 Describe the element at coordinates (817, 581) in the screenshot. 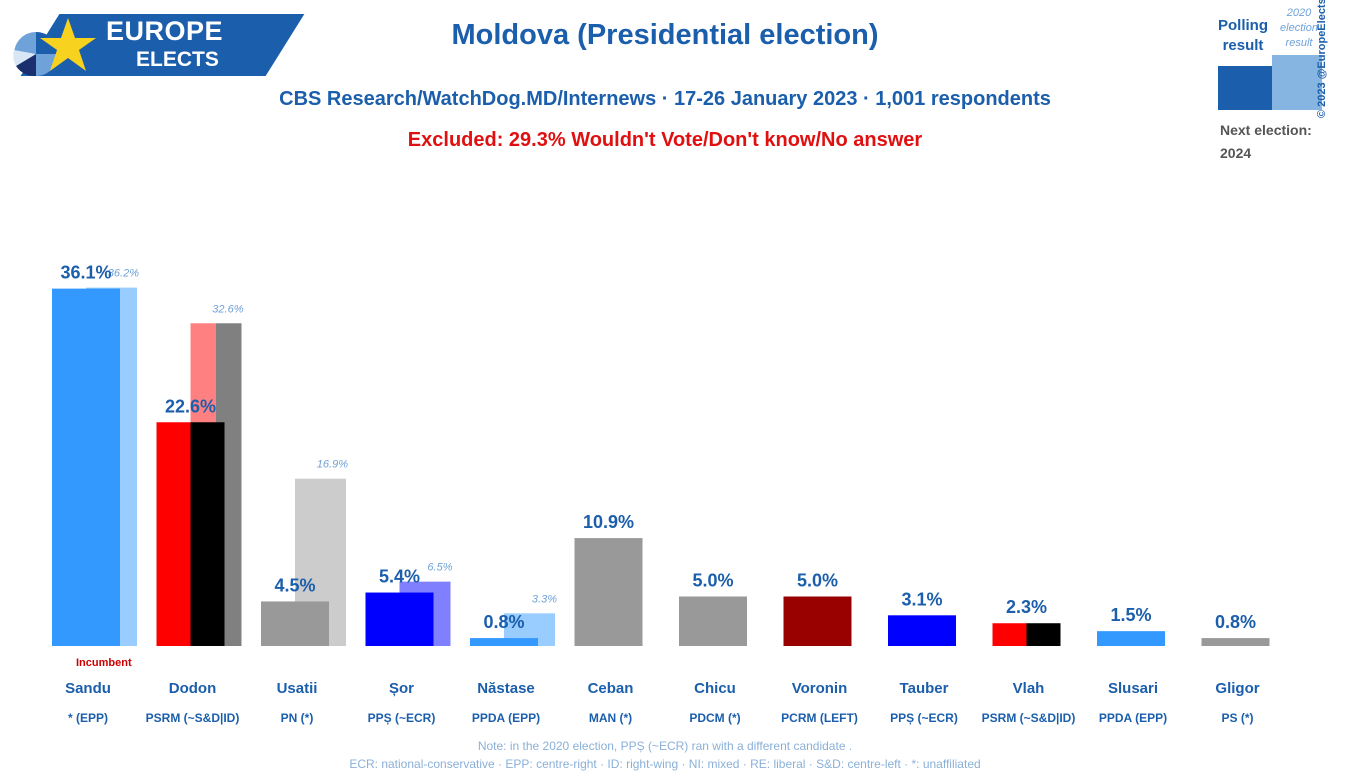

I see `poll-label-voronin: 5.0%` at that location.